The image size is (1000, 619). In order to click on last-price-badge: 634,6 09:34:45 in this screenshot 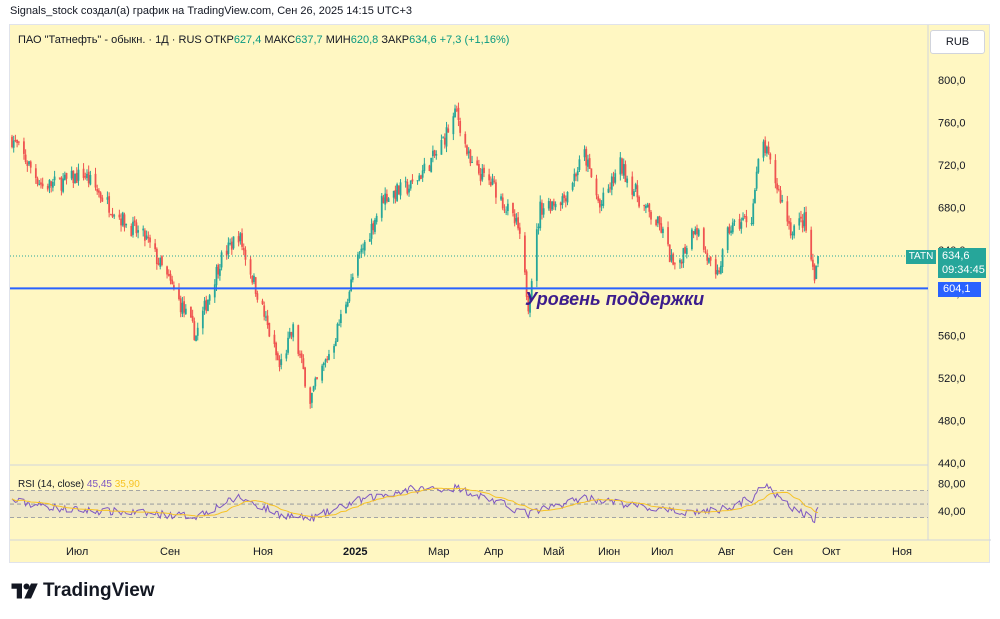, I will do `click(962, 263)`.